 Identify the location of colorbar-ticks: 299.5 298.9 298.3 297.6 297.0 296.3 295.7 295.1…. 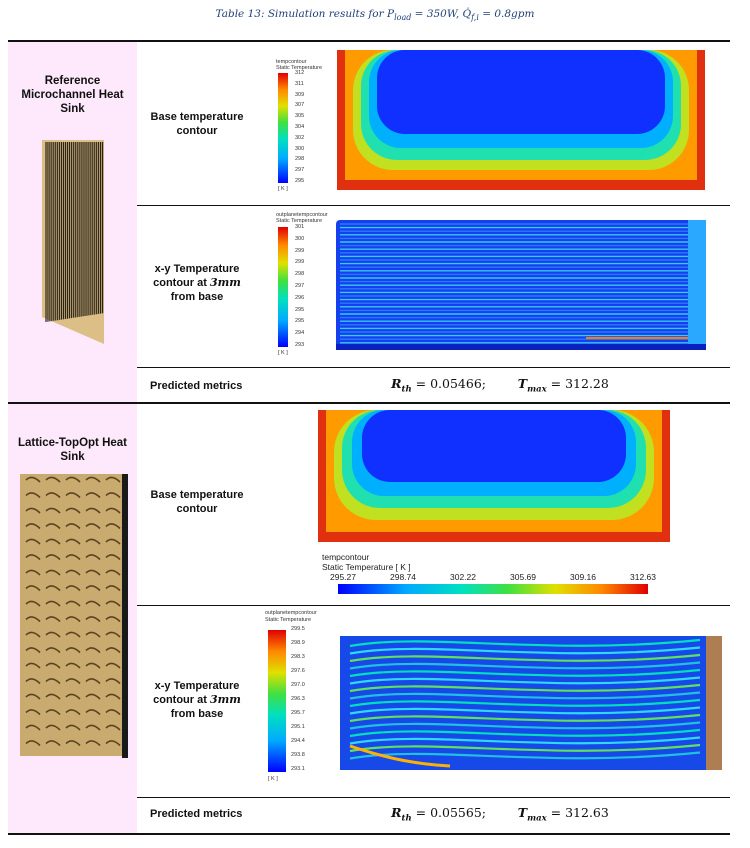
(306, 699).